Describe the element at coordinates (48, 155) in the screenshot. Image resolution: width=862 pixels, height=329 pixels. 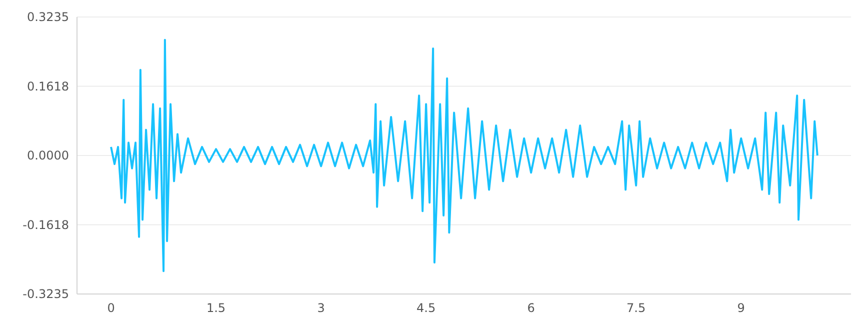
I see `y-tick-label: 0.0000` at that location.